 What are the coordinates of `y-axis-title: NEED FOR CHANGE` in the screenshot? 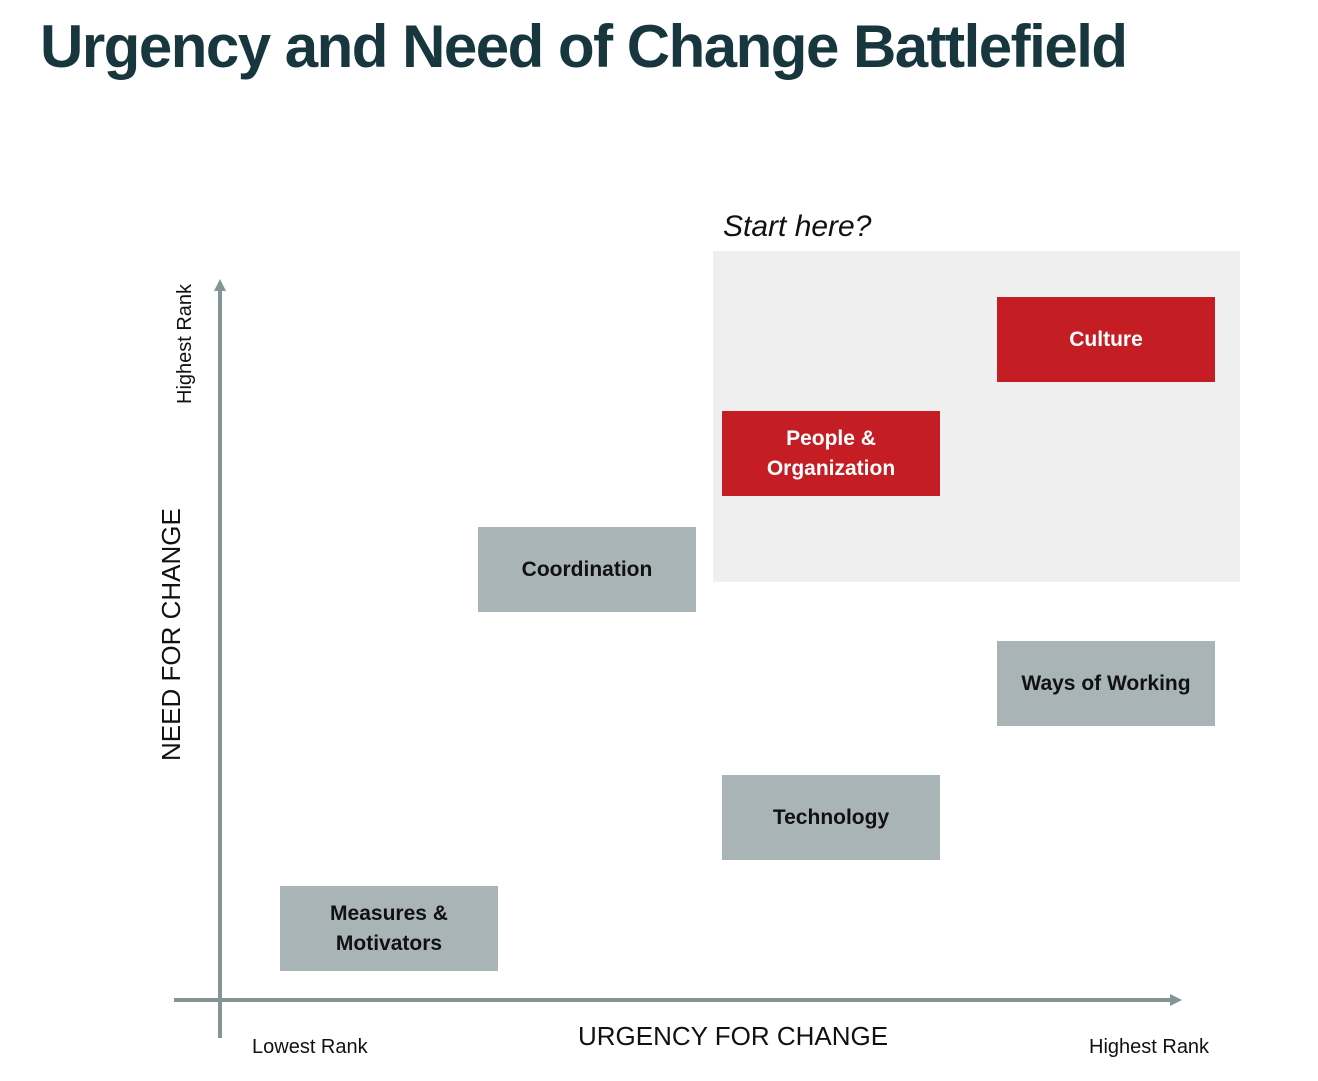 It's located at (171, 634).